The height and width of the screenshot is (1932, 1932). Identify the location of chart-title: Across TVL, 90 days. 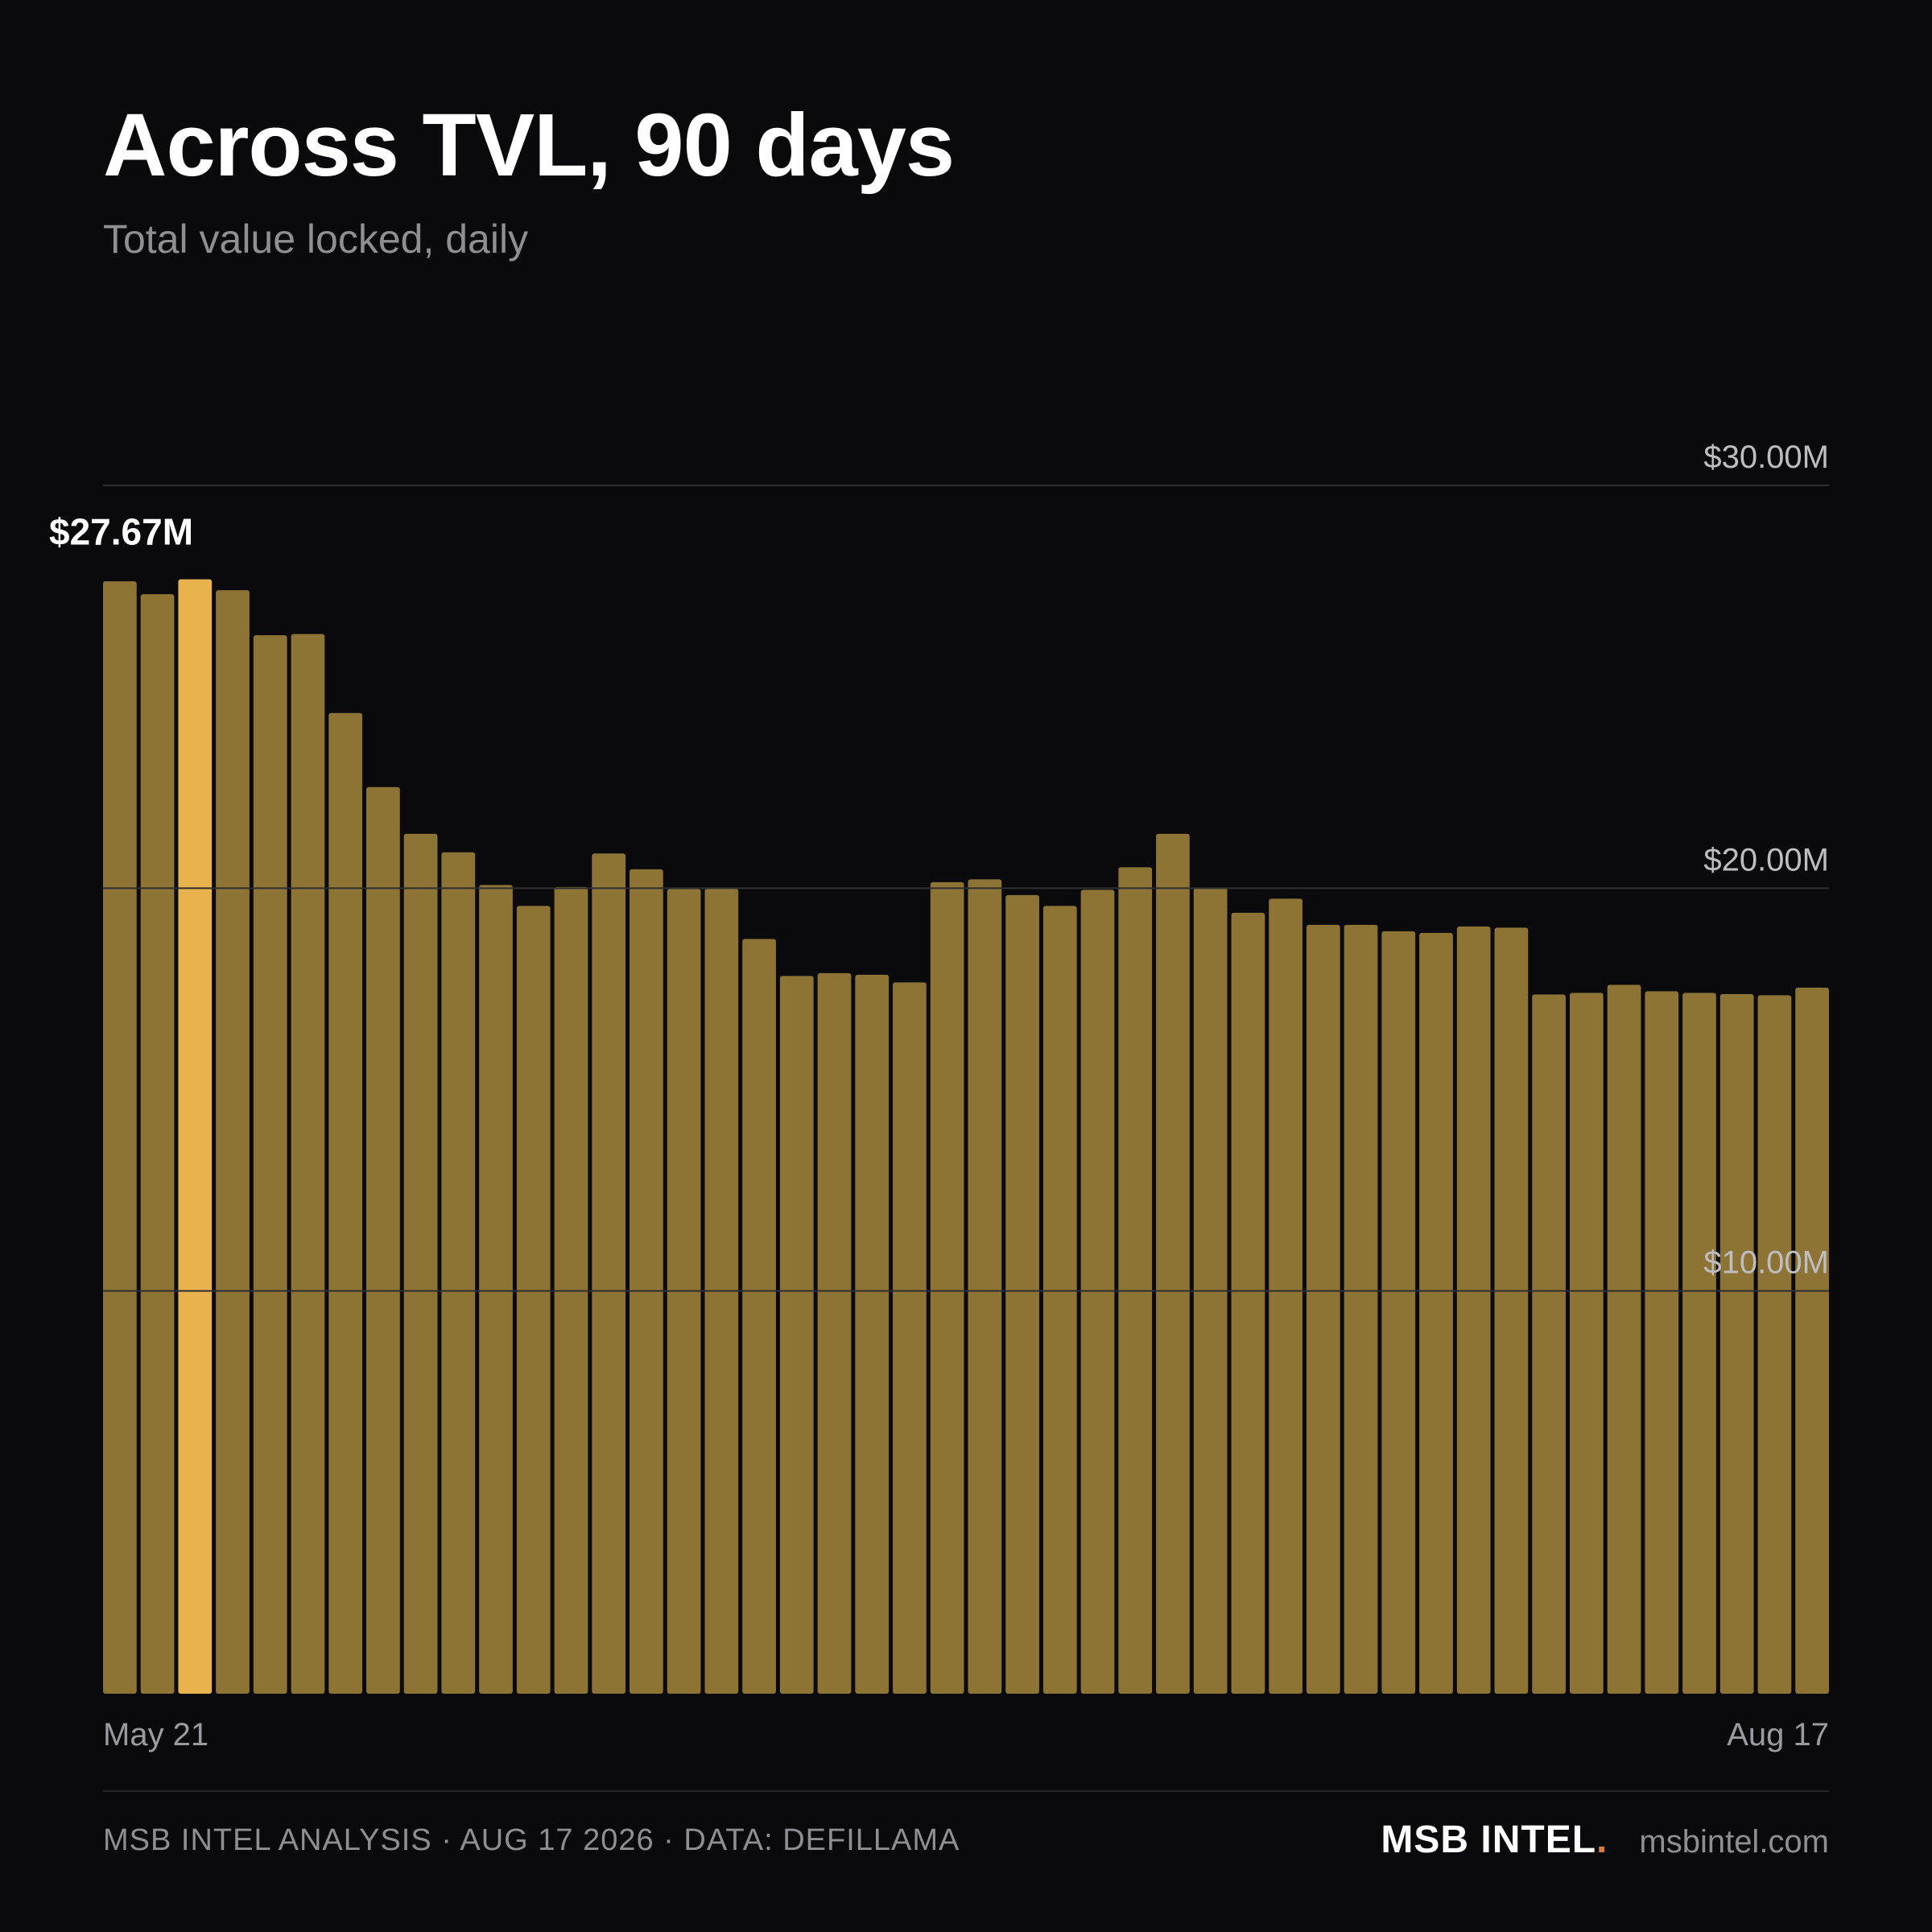
(529, 145).